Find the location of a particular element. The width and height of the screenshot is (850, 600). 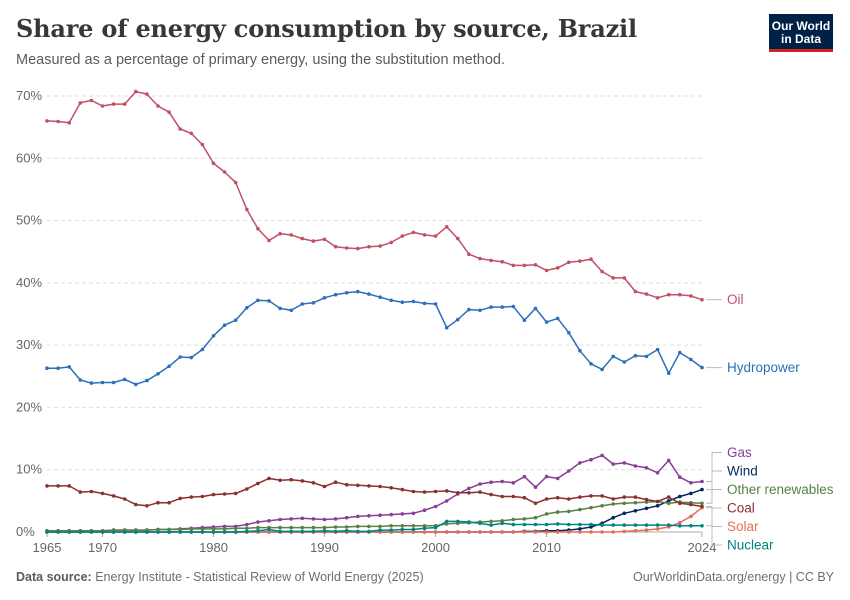

series-line-coal is located at coordinates (375, 492).